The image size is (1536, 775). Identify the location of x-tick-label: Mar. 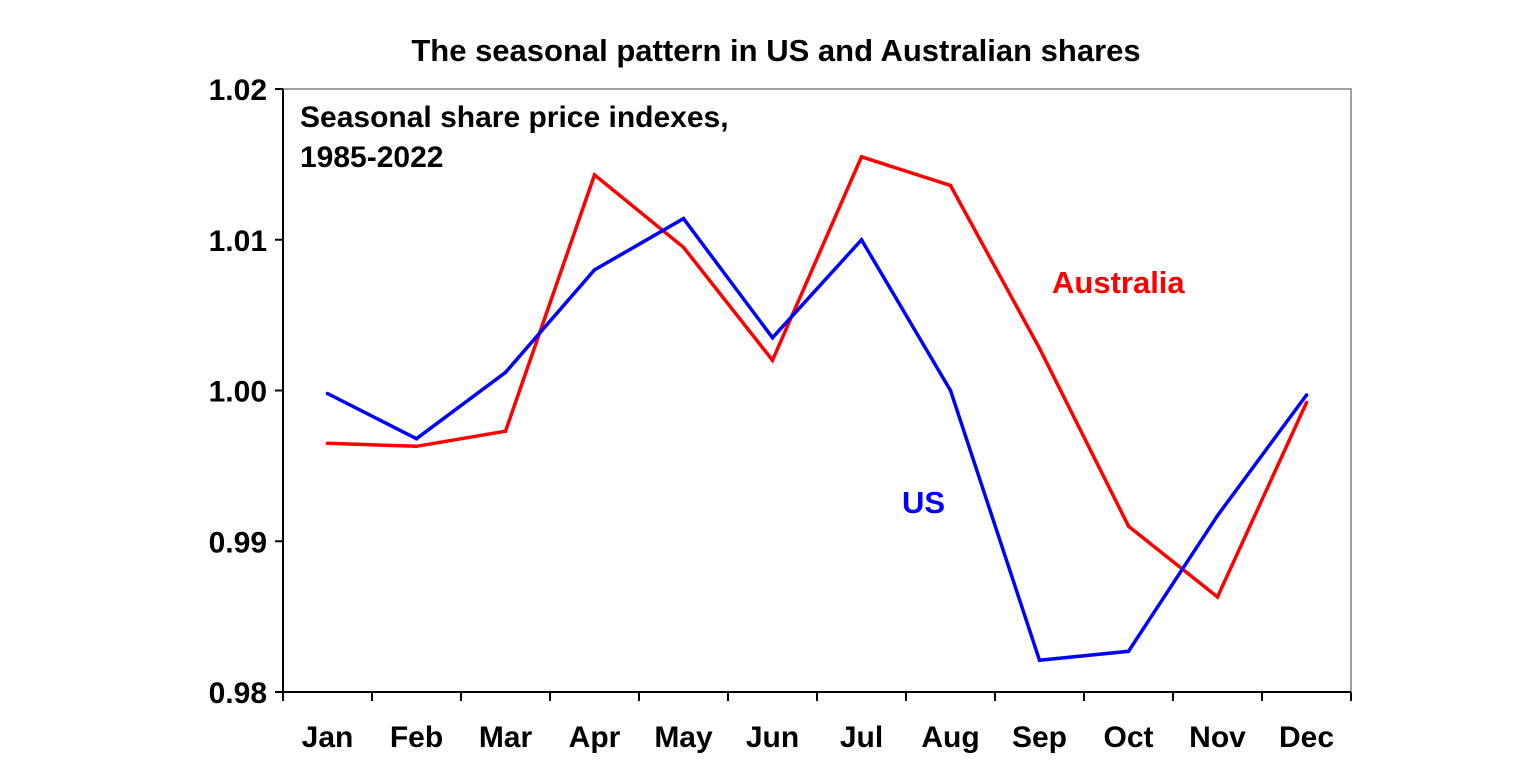
(506, 737).